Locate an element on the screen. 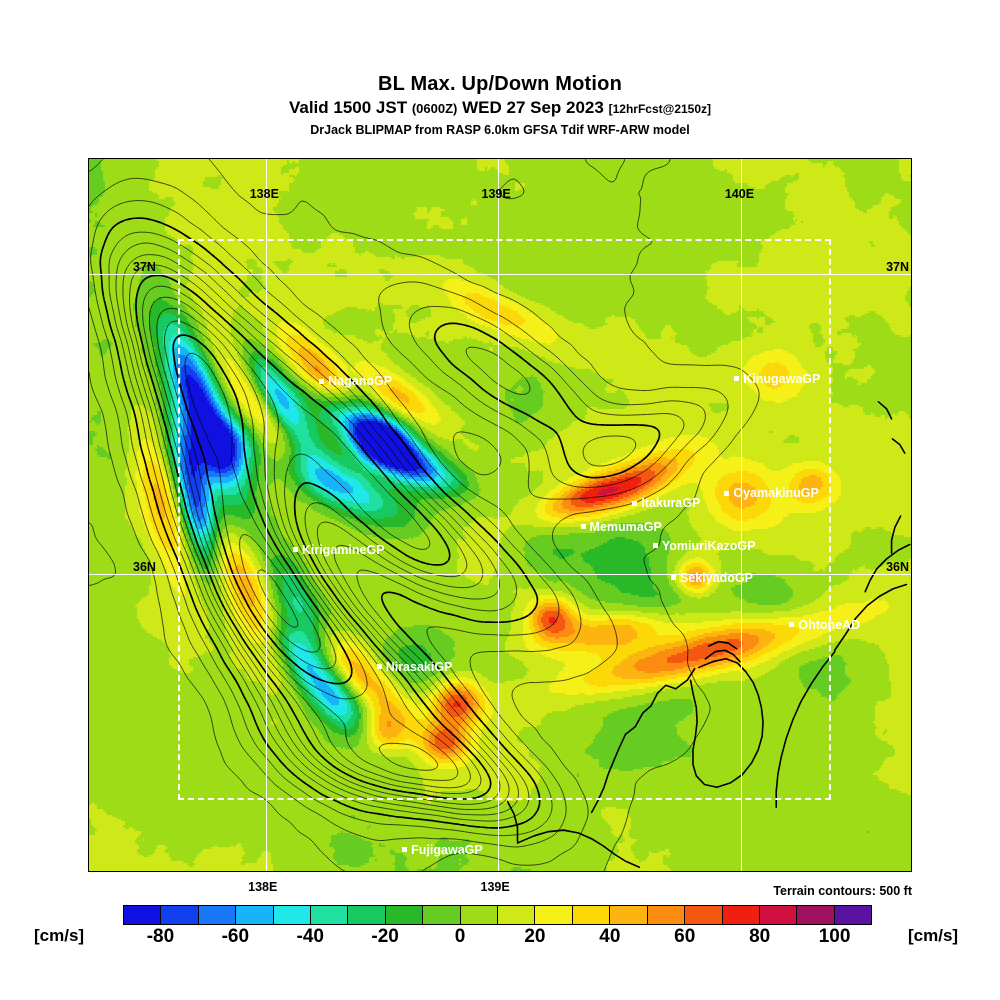  station-label: NaganoGP is located at coordinates (360, 381).